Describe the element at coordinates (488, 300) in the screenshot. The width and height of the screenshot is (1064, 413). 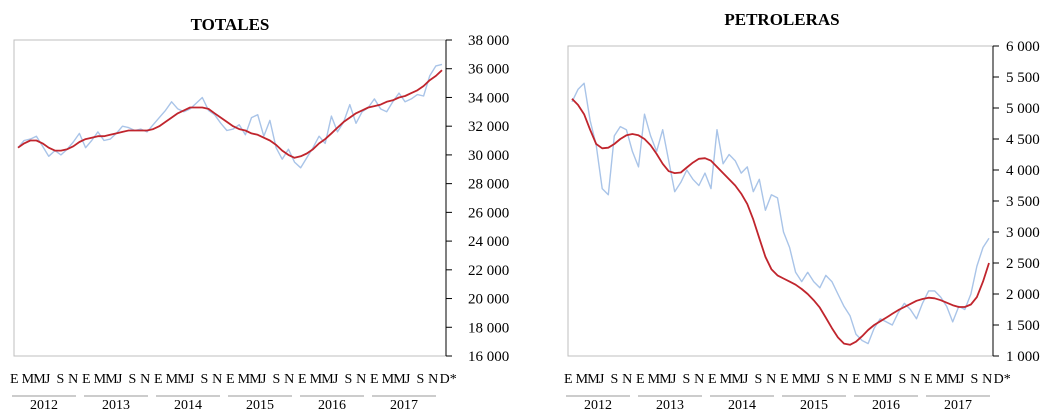
I see `y-tick-label: 20 000` at that location.